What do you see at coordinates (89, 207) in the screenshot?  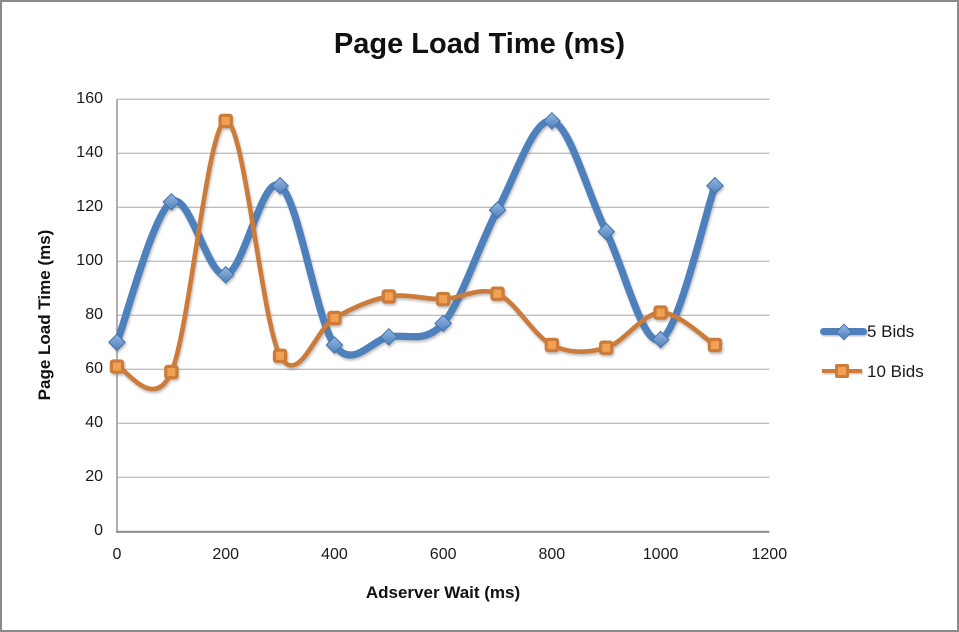 I see `y-tick-label-120: 120` at bounding box center [89, 207].